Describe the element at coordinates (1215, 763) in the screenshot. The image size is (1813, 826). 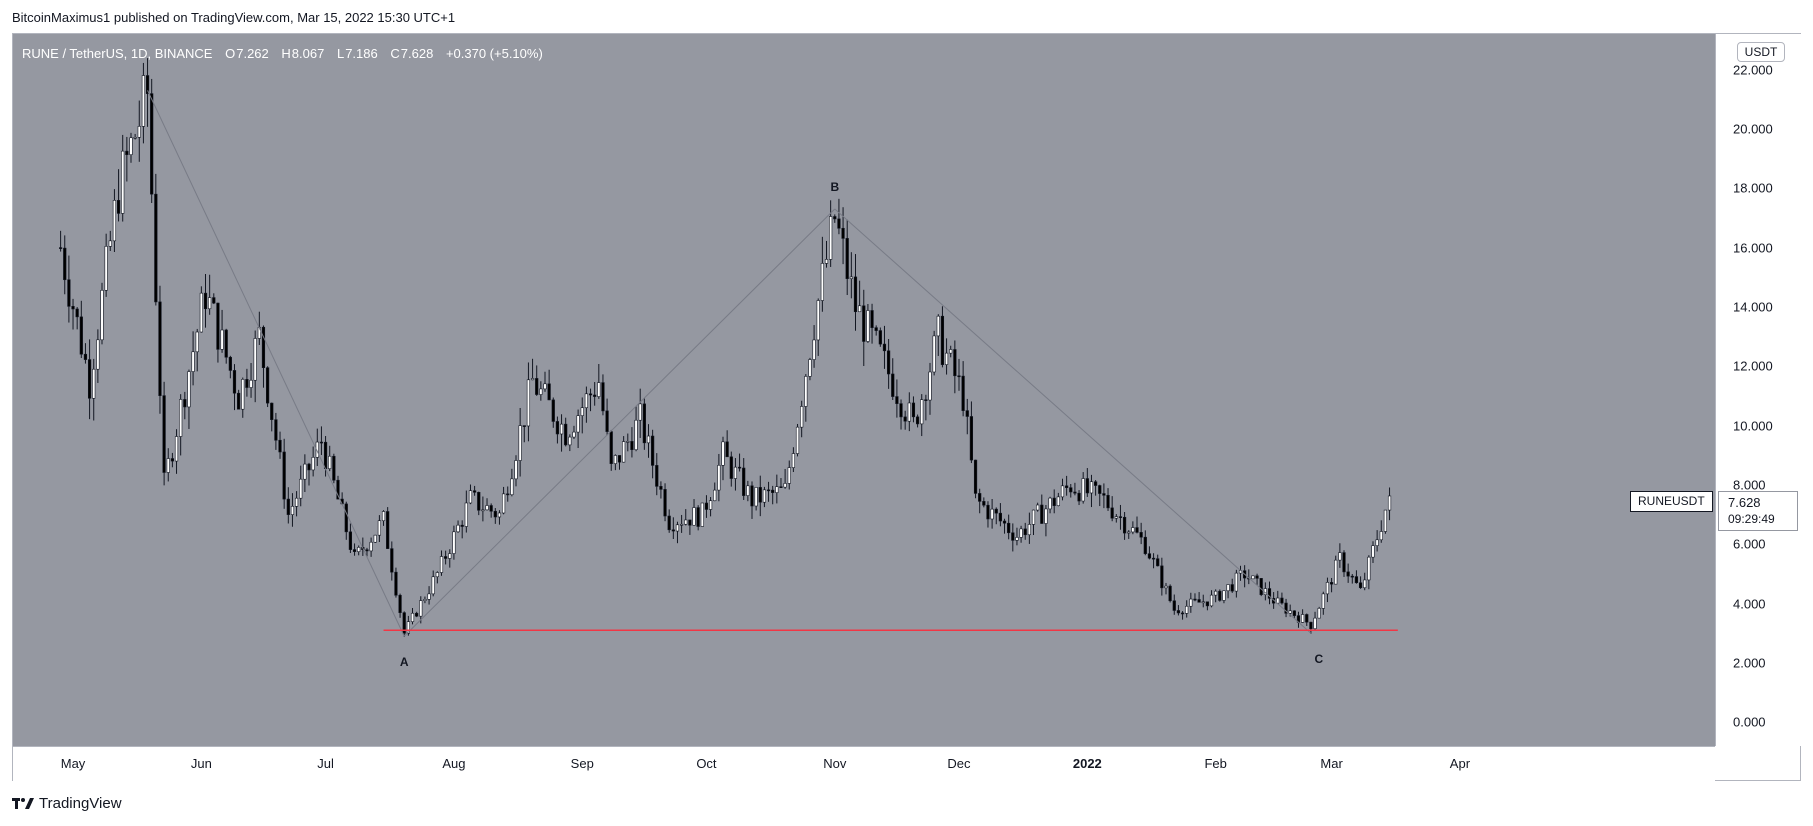
I see `time-tick: Feb` at that location.